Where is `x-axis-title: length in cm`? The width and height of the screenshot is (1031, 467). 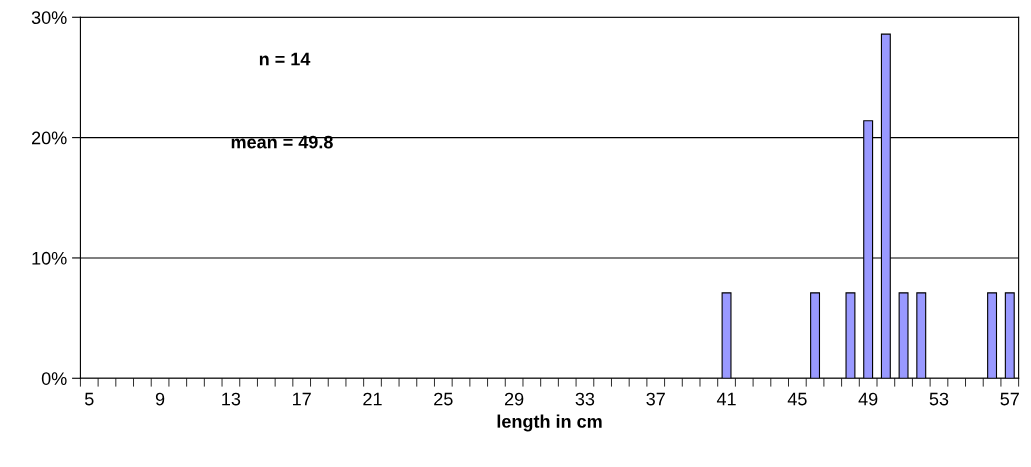
x-axis-title: length in cm is located at coordinates (549, 423).